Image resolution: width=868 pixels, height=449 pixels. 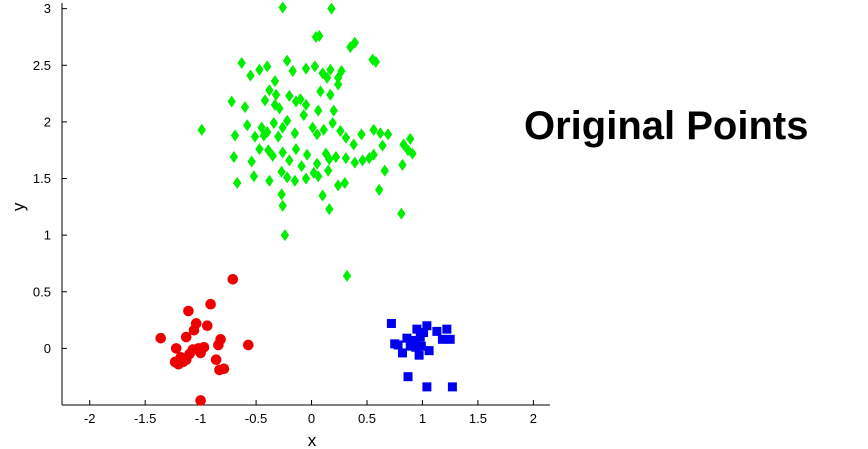 I want to click on y-tick-label: 3, so click(x=47, y=8).